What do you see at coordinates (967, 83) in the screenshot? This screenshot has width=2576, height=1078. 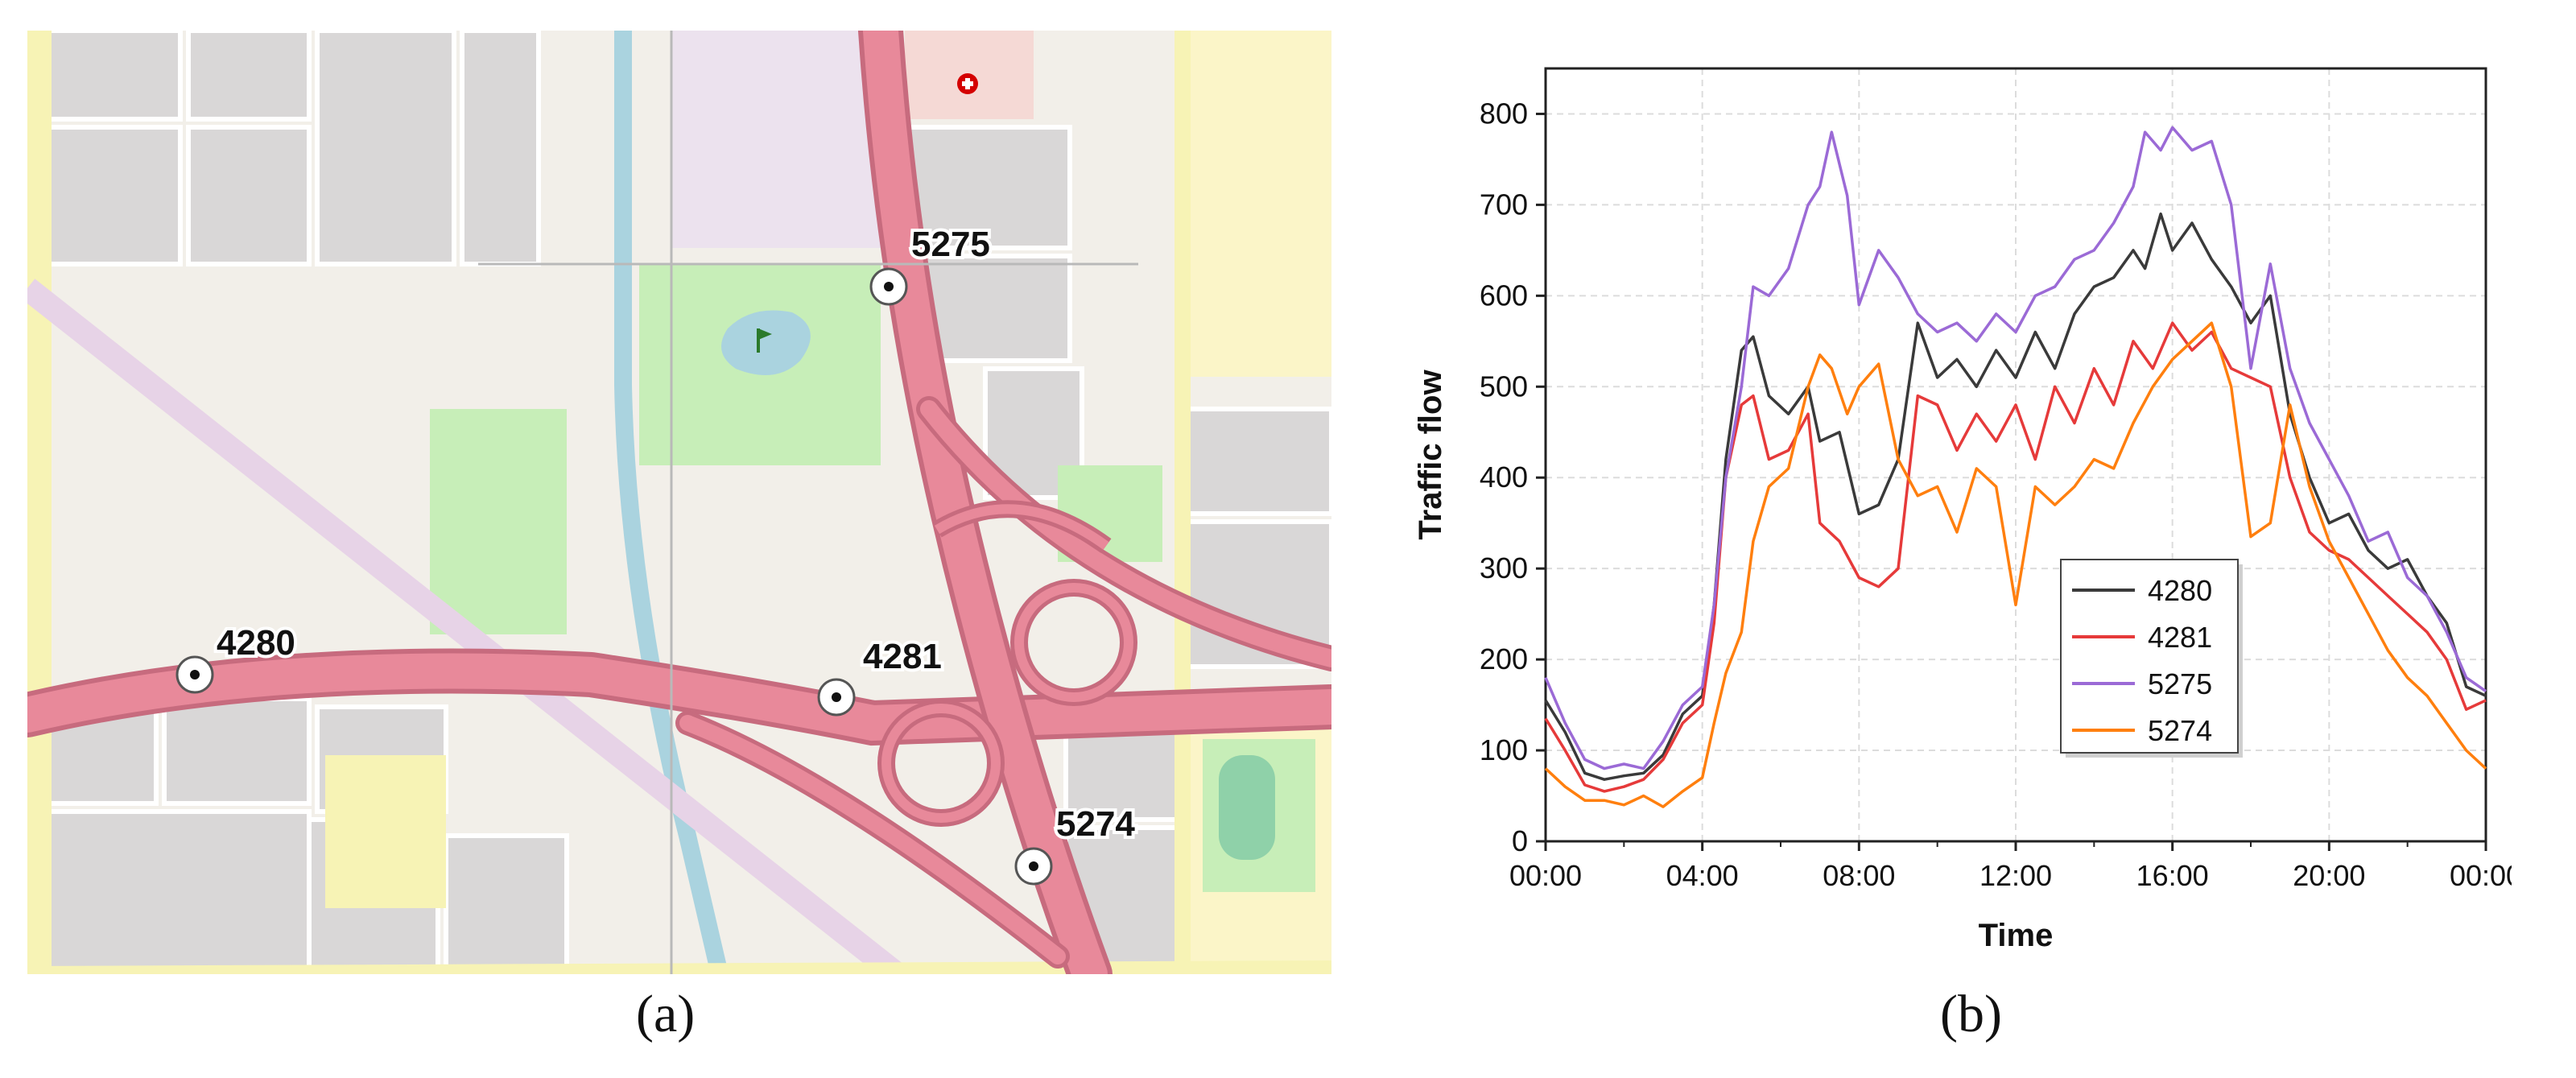 I see `hospital-icon` at bounding box center [967, 83].